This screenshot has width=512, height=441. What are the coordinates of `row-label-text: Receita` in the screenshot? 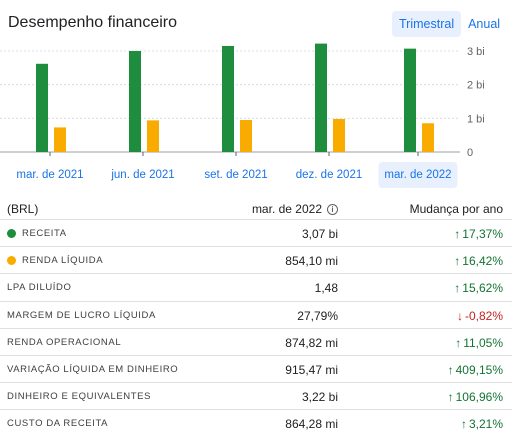 It's located at (44, 233).